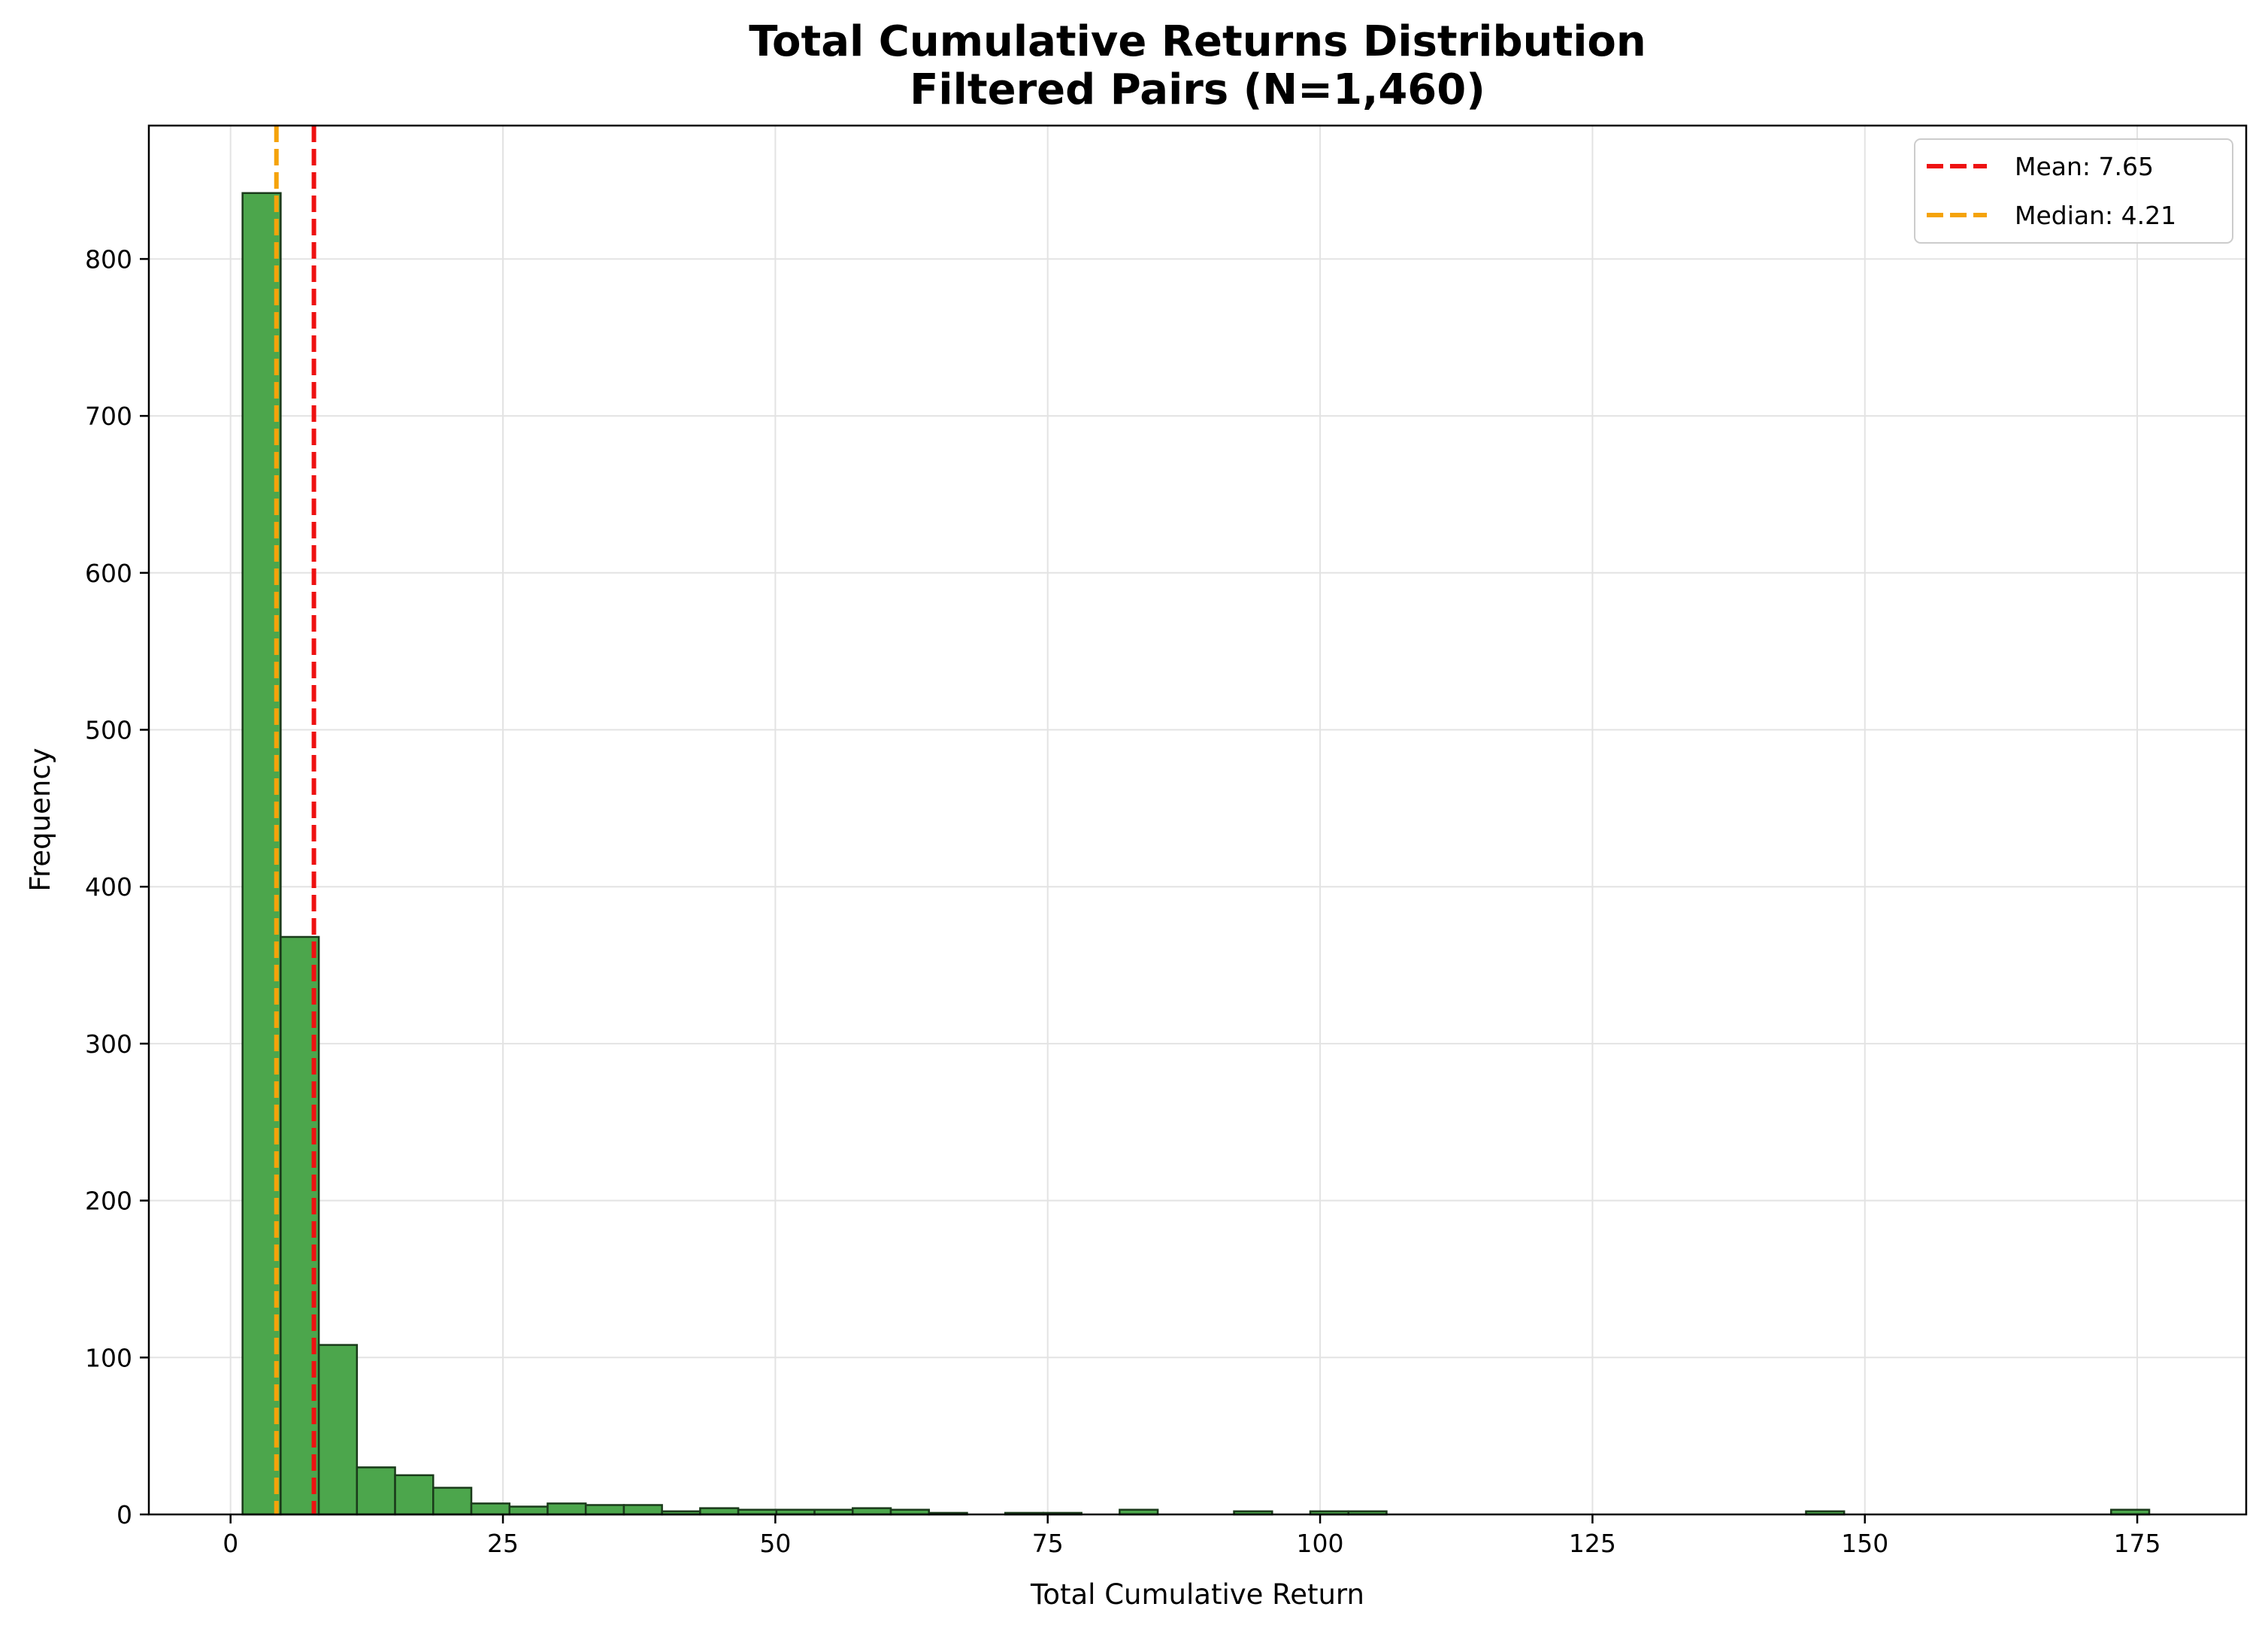 The height and width of the screenshot is (1634, 2268). What do you see at coordinates (108, 1357) in the screenshot?
I see `y-tick-label-1: 100` at bounding box center [108, 1357].